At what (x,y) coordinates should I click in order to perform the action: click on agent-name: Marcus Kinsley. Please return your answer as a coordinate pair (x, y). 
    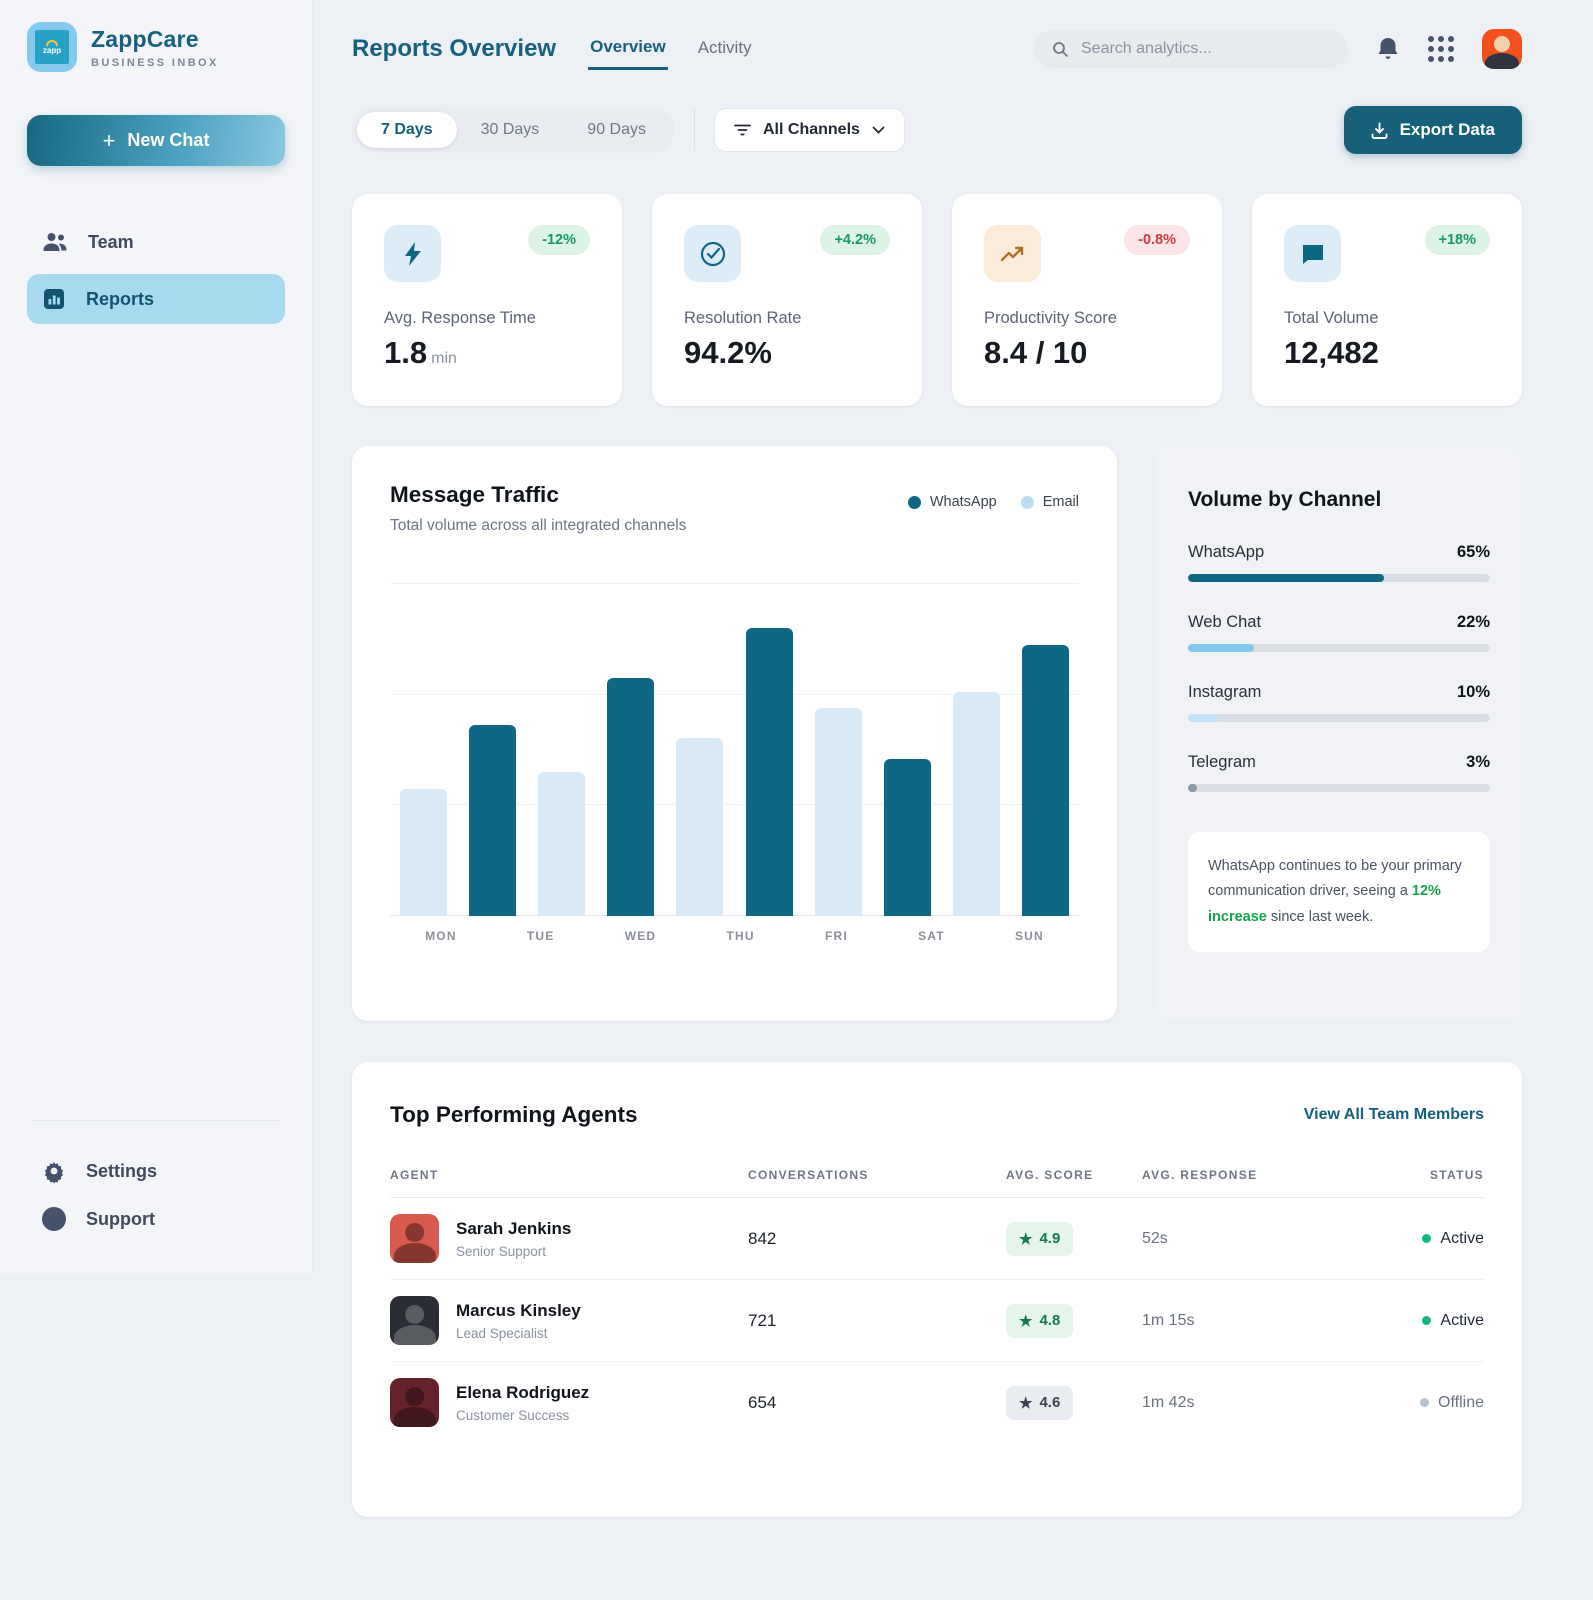
    Looking at the image, I should click on (518, 1310).